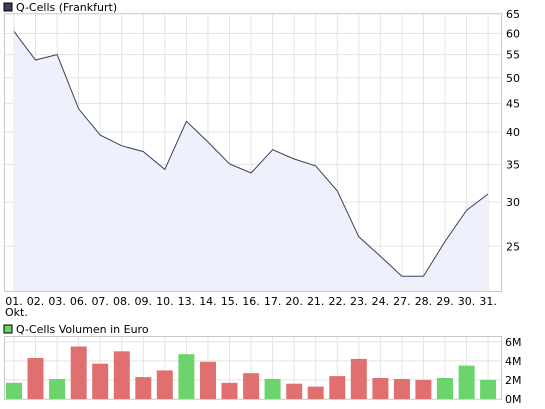 This screenshot has height=409, width=545. I want to click on price-legend-label: Q-Cells (Frankfurt), so click(66, 7).